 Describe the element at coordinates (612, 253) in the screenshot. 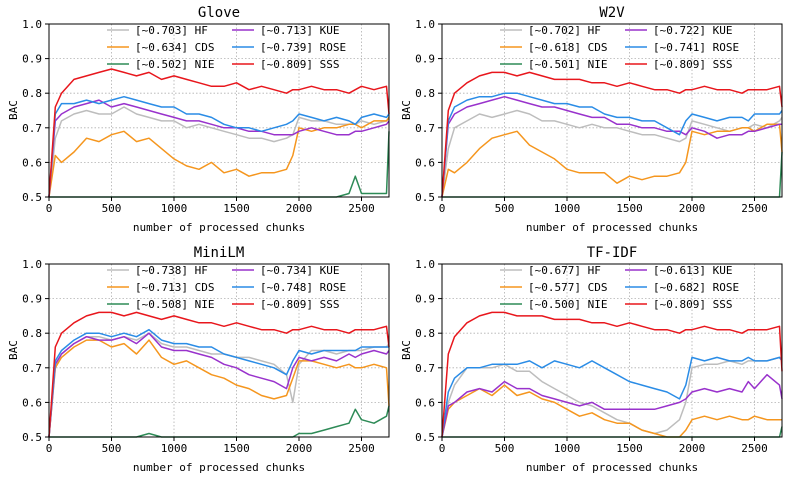

I see `panel-title: TF-IDF` at that location.